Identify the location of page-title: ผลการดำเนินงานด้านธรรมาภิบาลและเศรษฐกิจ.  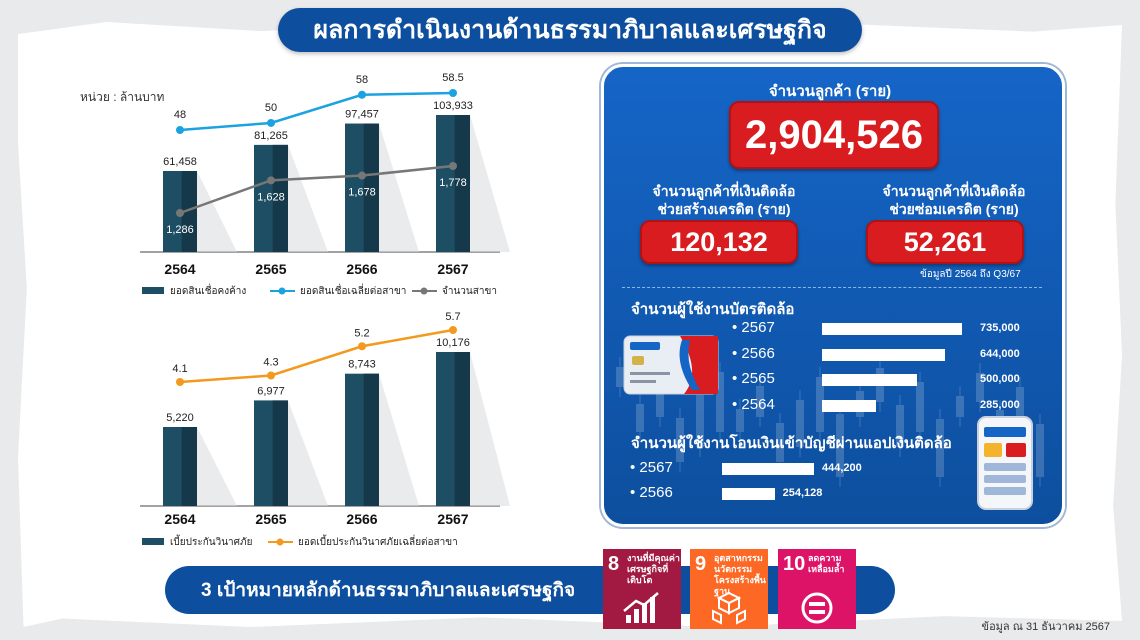
(570, 30).